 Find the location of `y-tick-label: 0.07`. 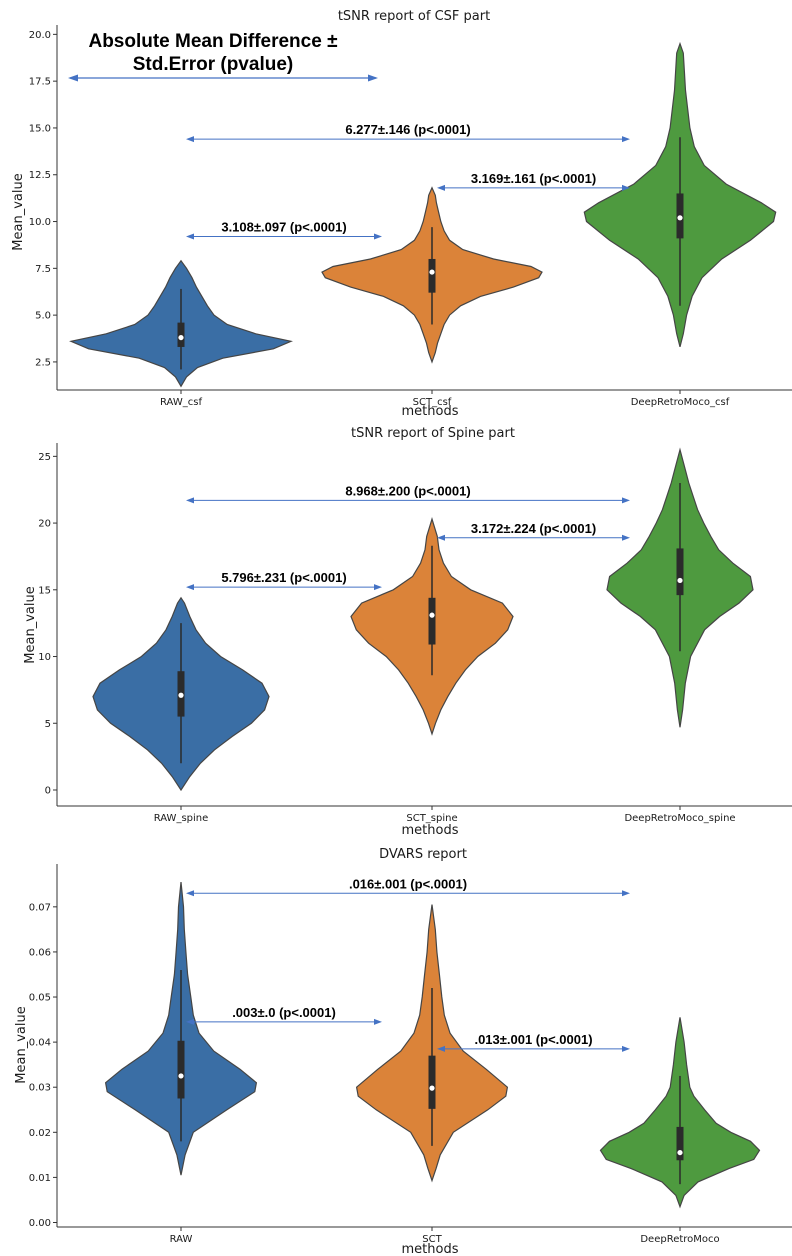

y-tick-label: 0.07 is located at coordinates (40, 907).